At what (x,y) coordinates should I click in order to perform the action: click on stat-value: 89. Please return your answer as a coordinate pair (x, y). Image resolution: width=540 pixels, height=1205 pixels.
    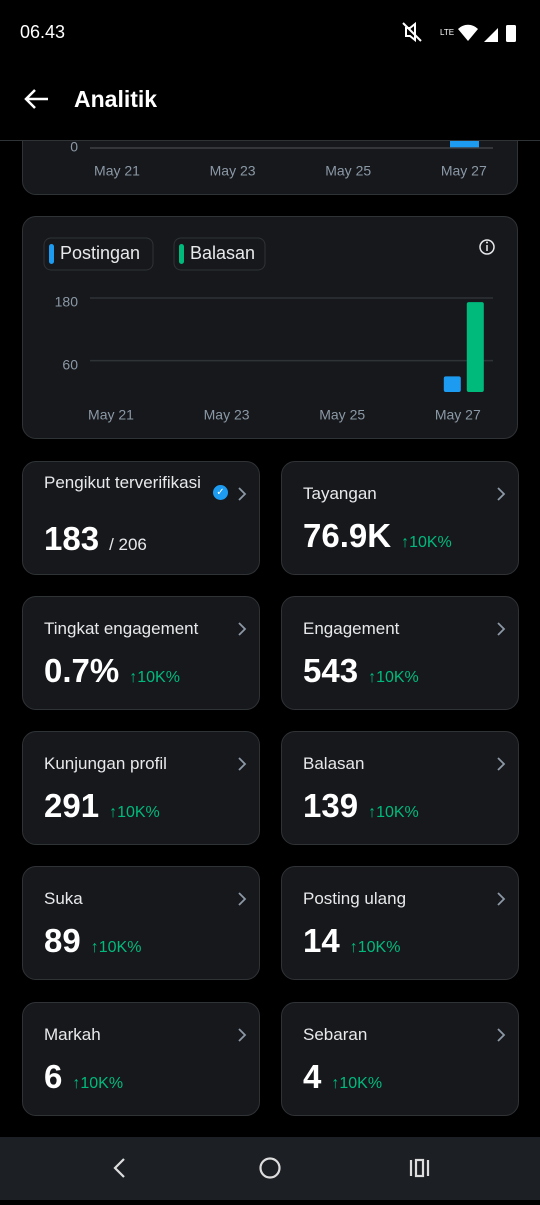
    Looking at the image, I should click on (62, 940).